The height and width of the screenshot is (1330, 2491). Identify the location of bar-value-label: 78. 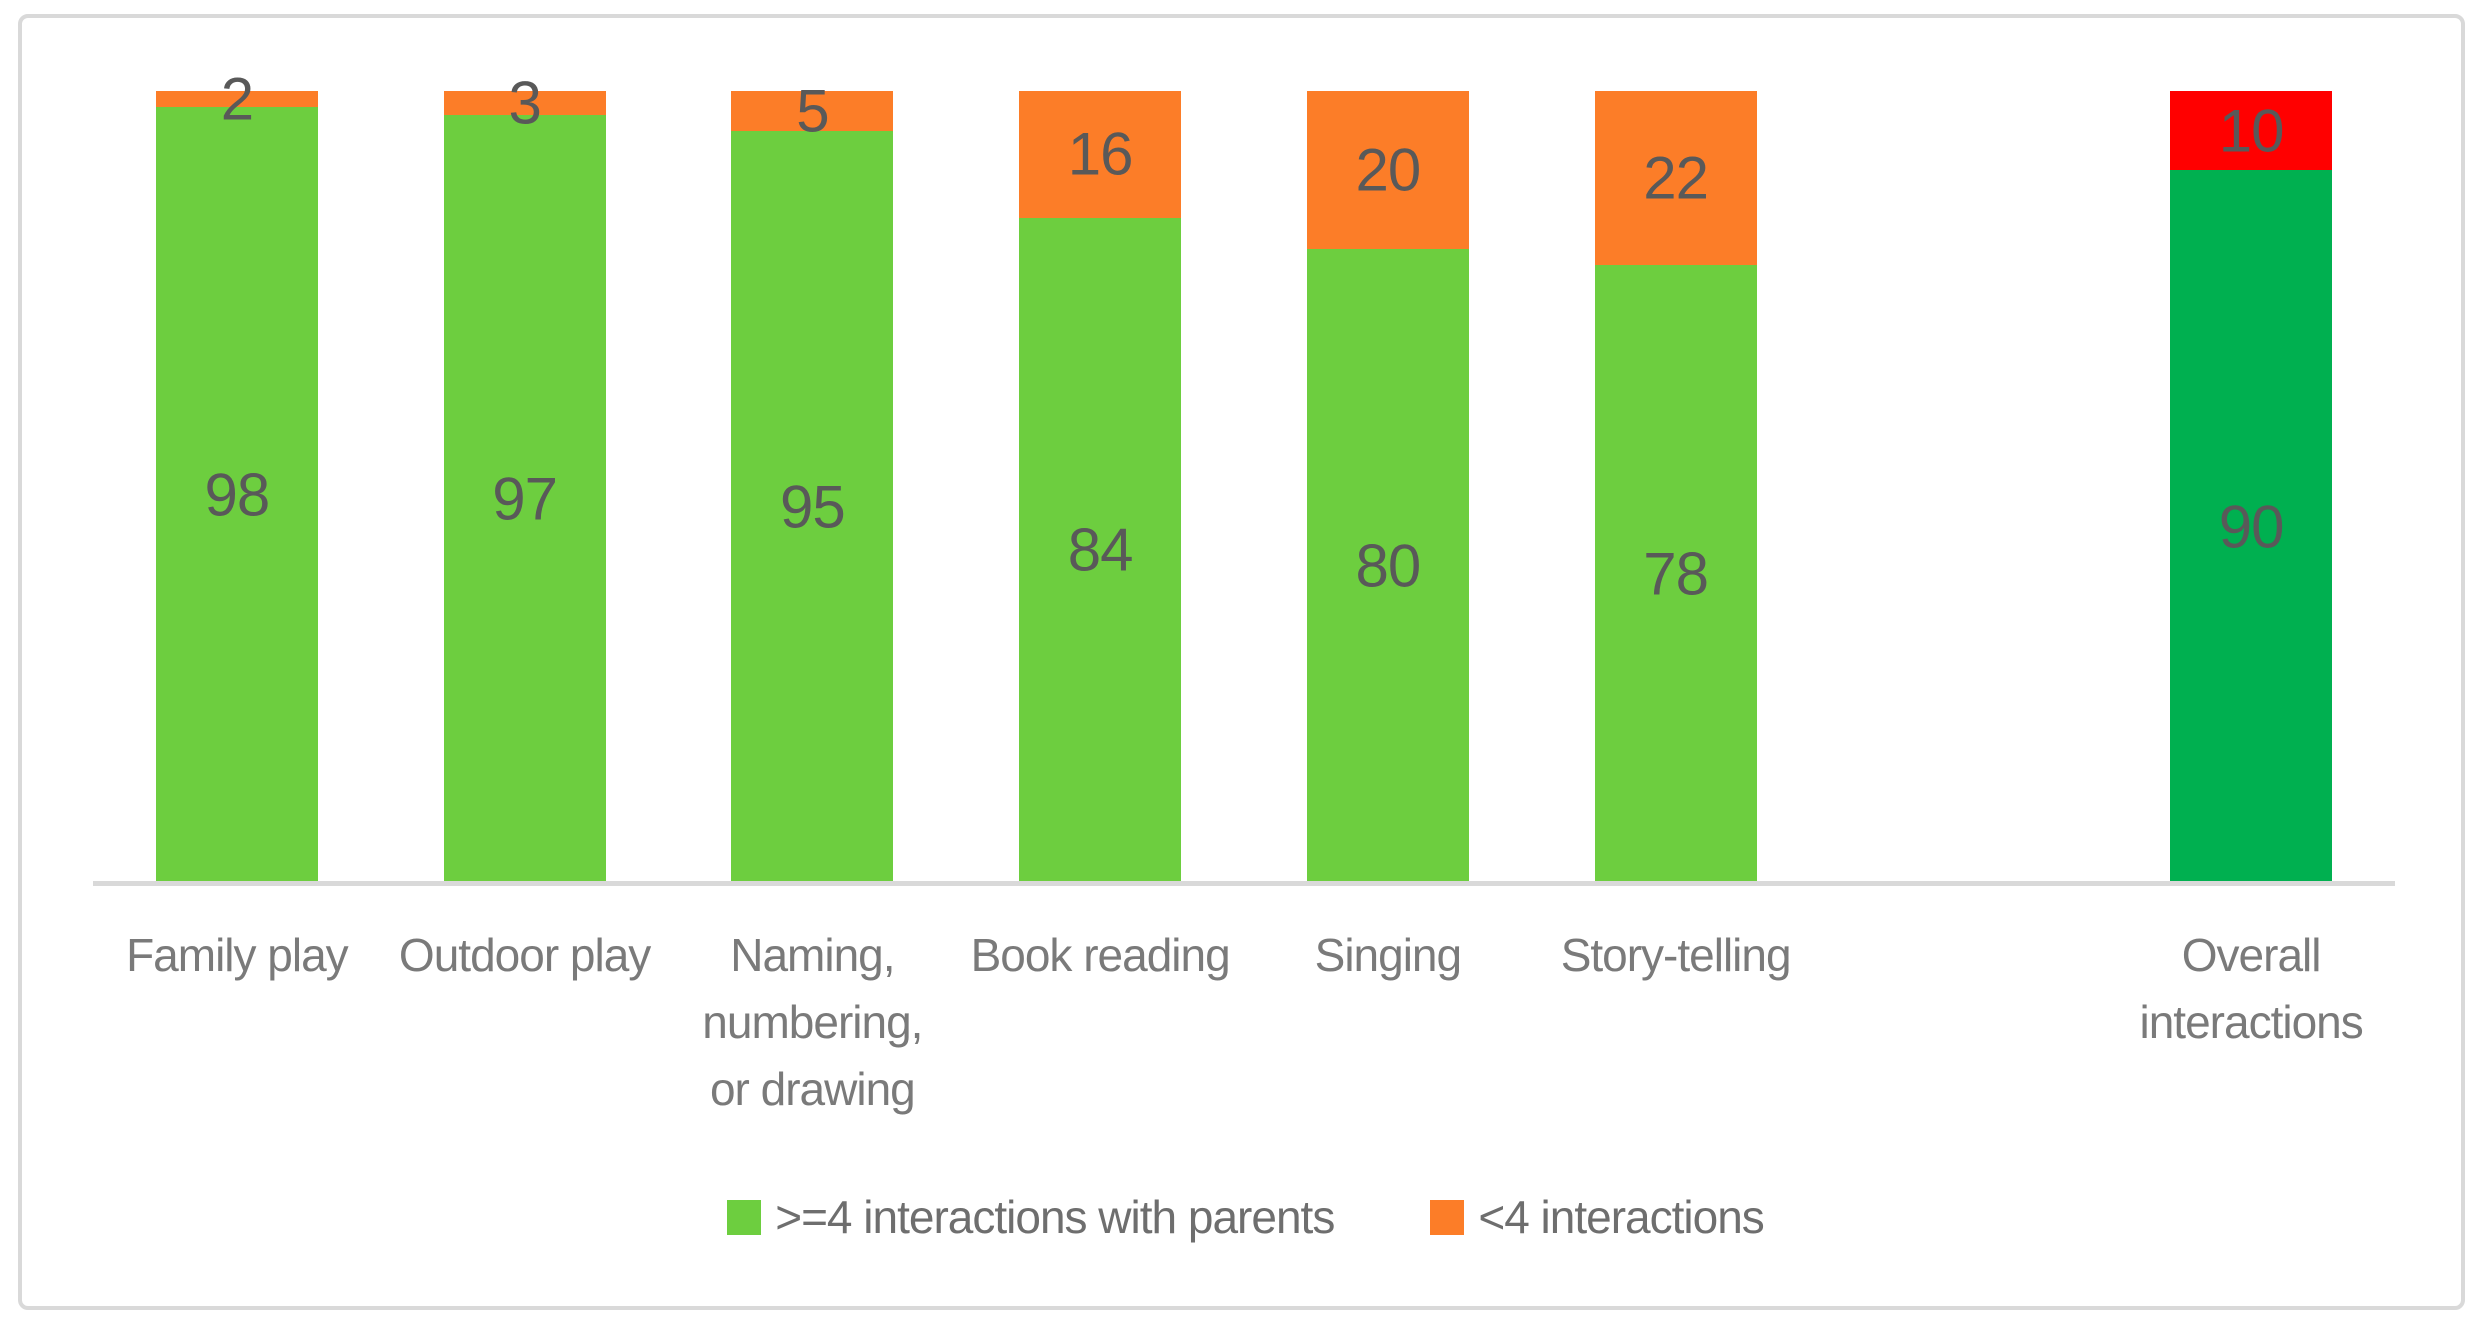
(1676, 574).